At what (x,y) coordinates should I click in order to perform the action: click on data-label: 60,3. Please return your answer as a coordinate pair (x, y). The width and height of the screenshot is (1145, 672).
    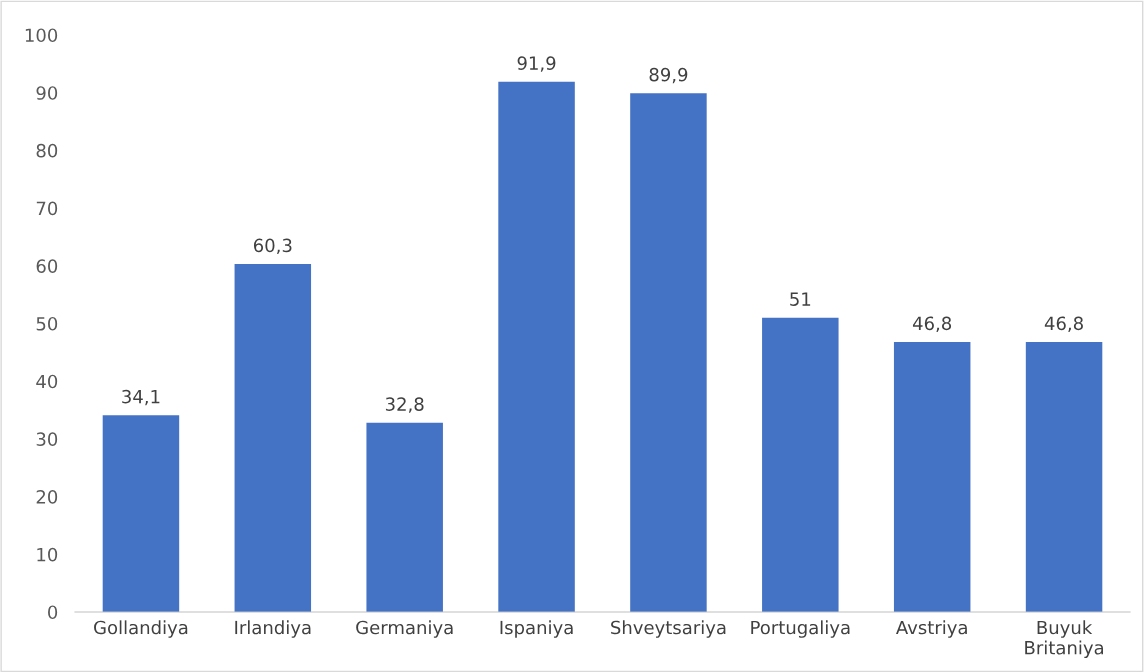
    Looking at the image, I should click on (272, 246).